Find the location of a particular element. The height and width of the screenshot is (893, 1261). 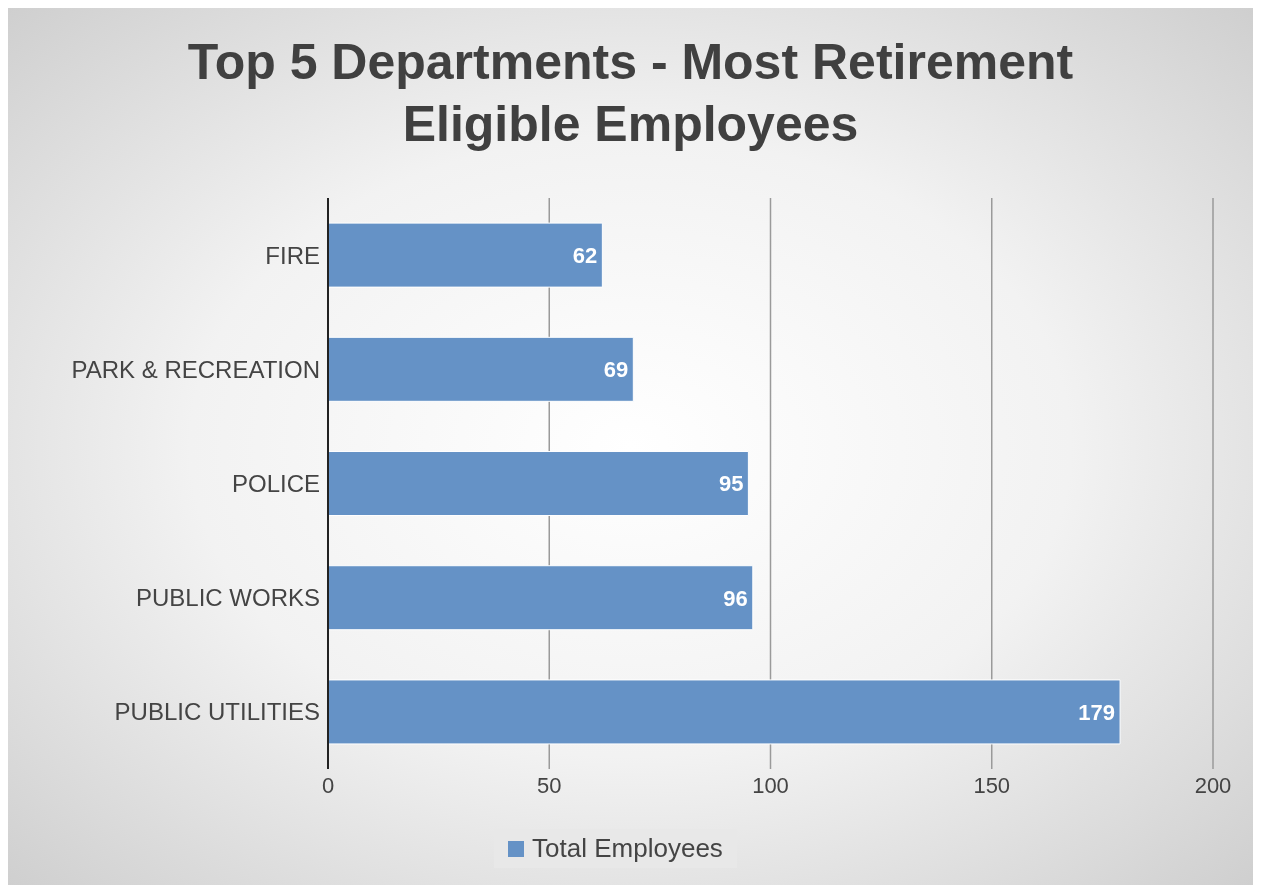

x-tick-label: 50 is located at coordinates (549, 785).